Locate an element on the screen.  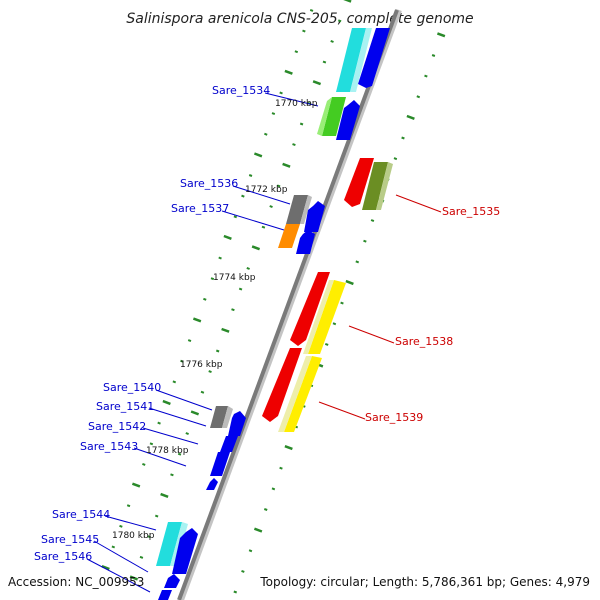
kbp-label-1776: 1776 kbp is located at coordinates (201, 365).